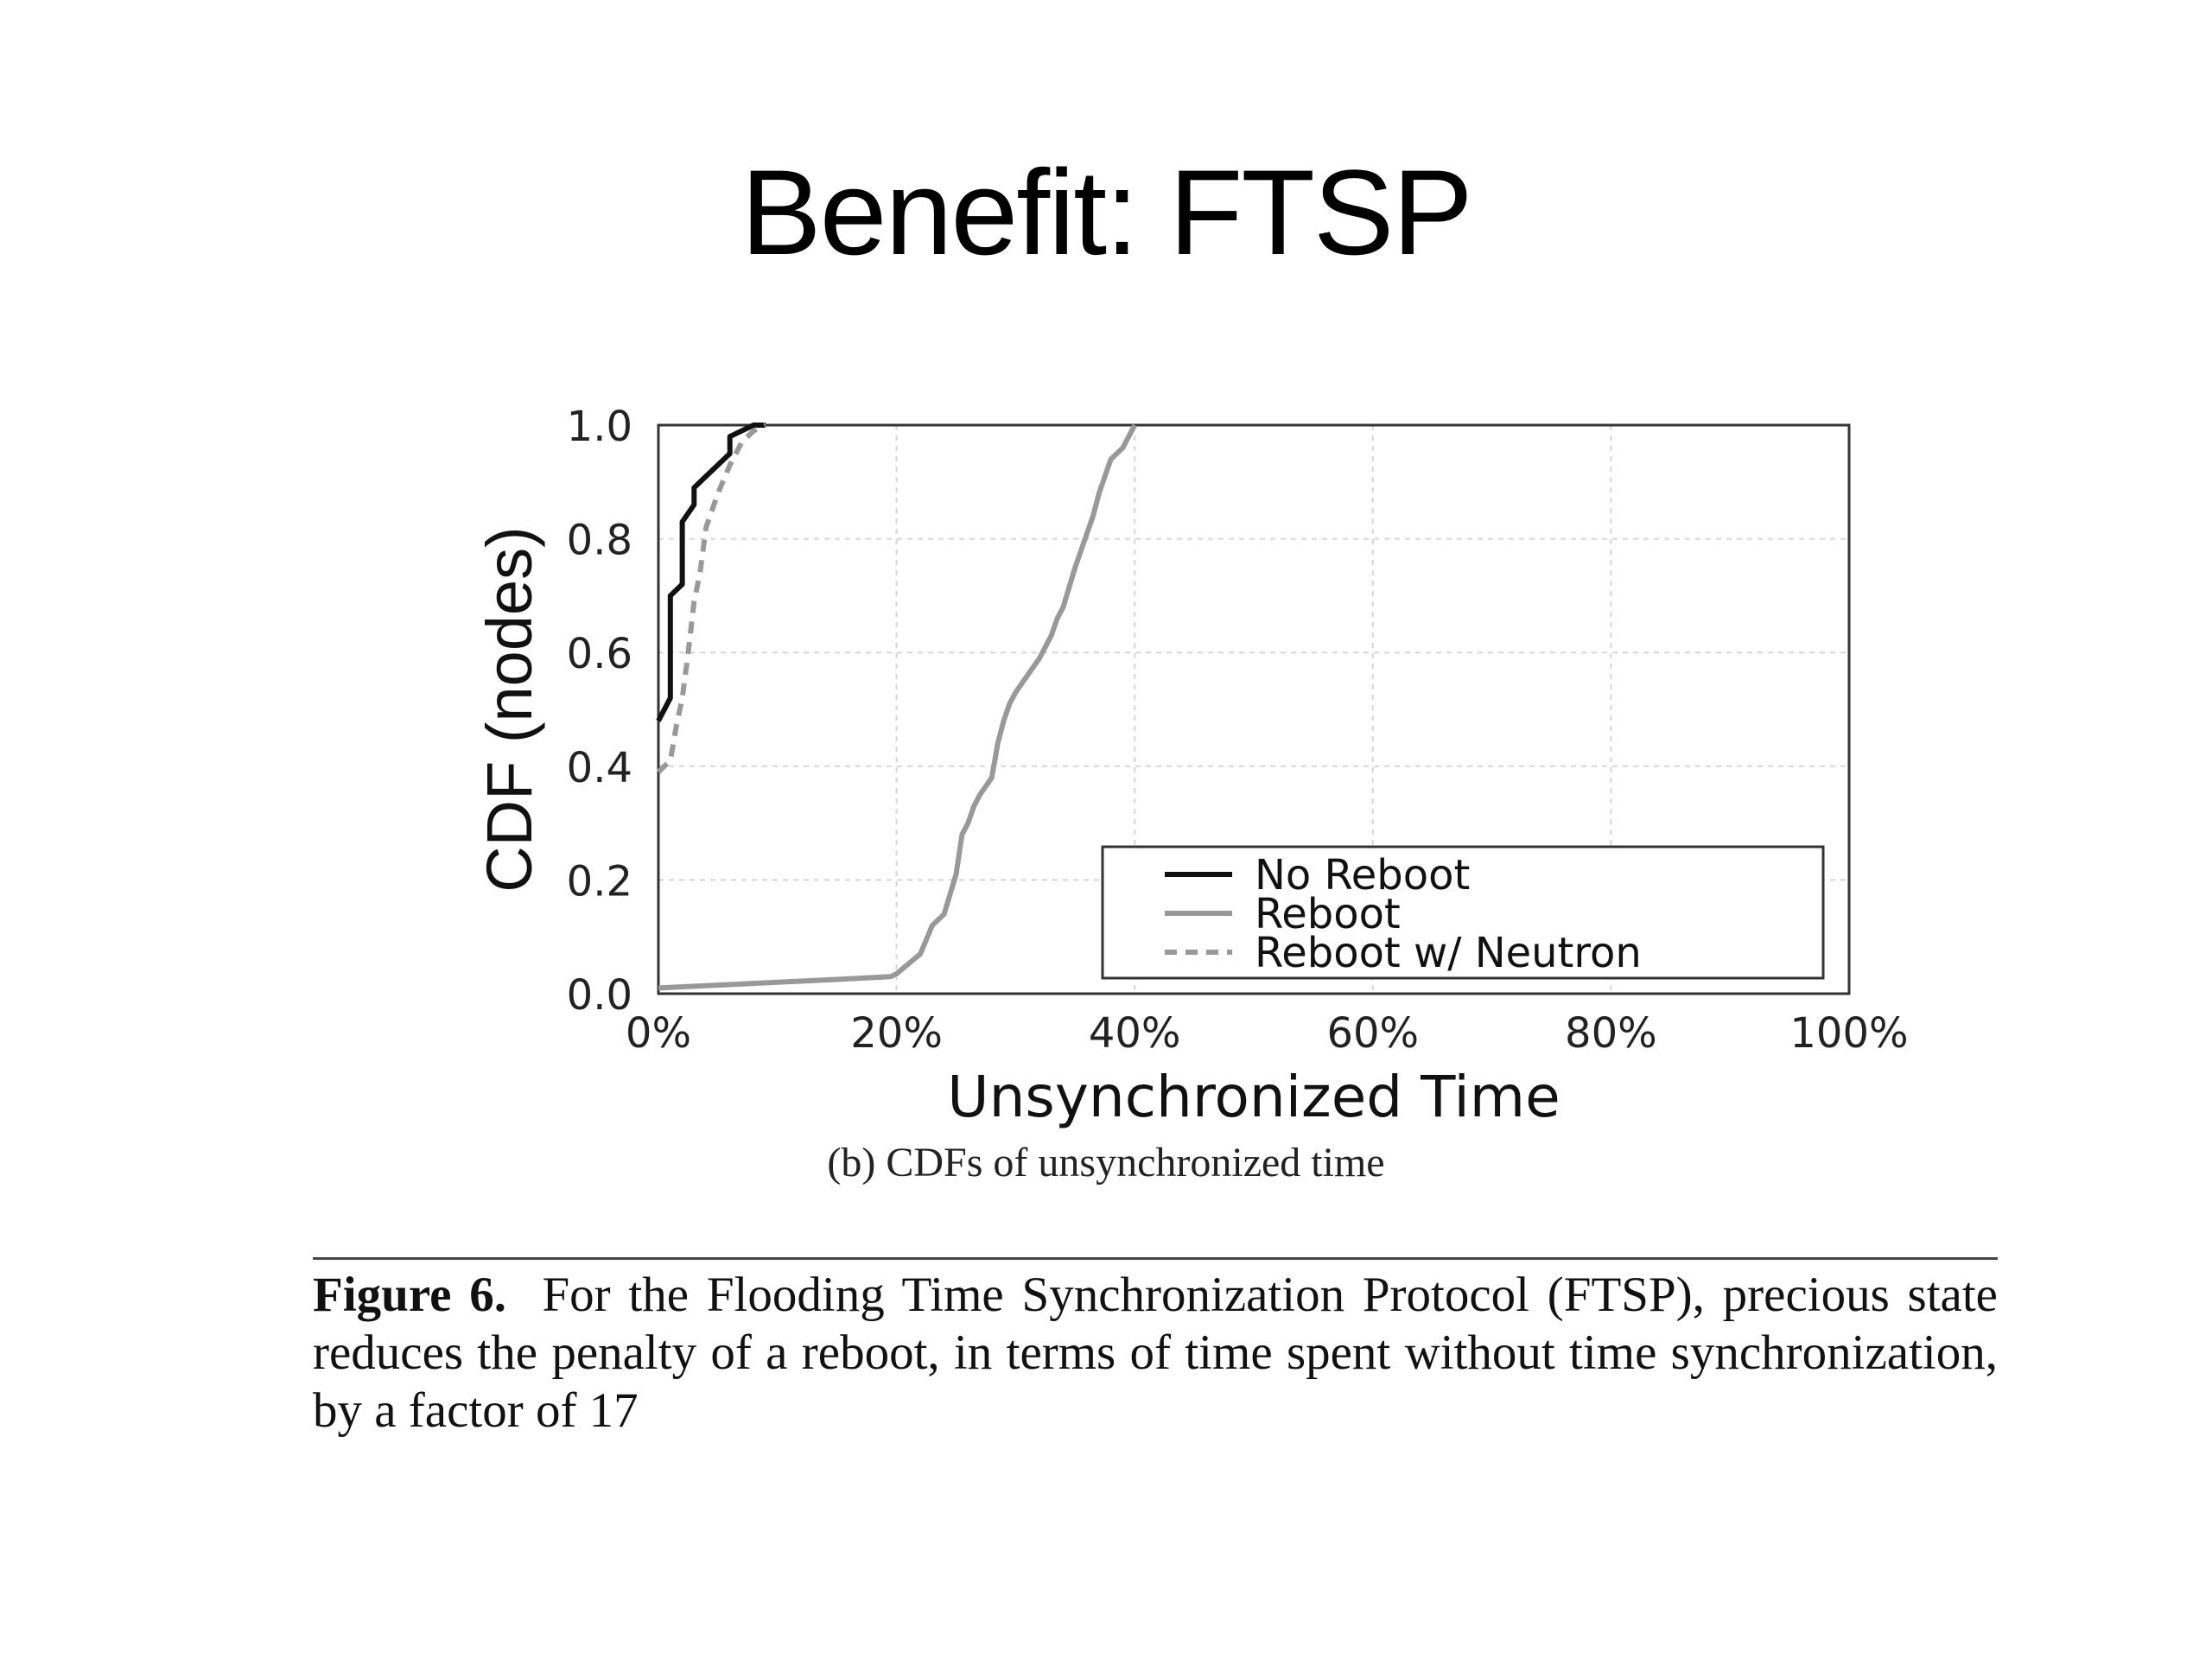  What do you see at coordinates (1106, 1162) in the screenshot?
I see `figure-subcaption: (b) CDFs of unsynchronized time` at bounding box center [1106, 1162].